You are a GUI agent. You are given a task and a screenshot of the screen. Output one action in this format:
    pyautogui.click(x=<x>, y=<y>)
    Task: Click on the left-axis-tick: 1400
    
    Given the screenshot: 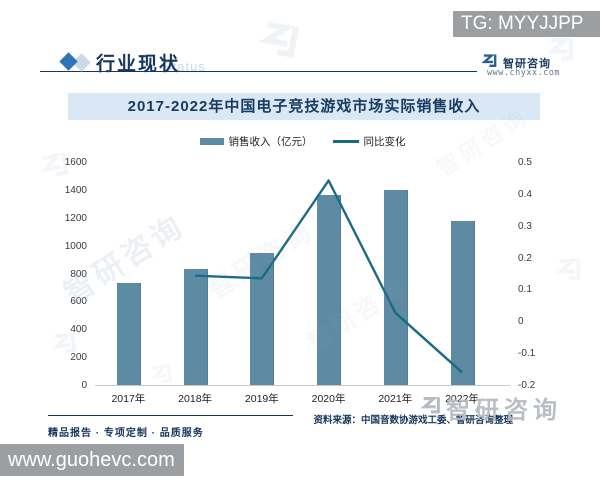 What is the action you would take?
    pyautogui.click(x=75, y=190)
    